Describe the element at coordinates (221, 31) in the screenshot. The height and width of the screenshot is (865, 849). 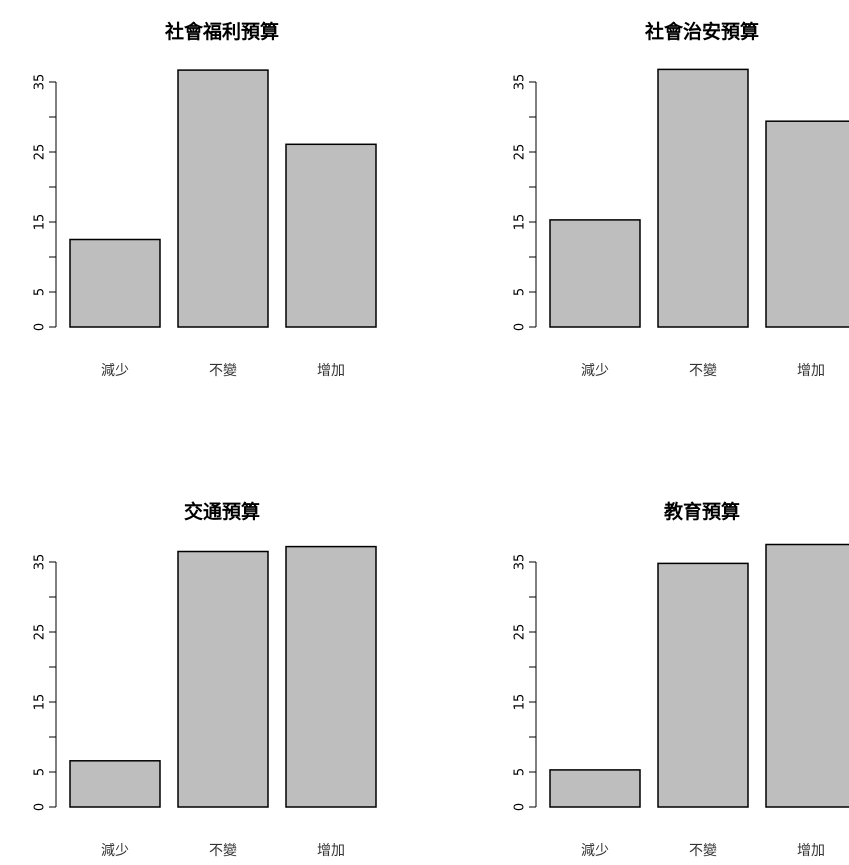
I see `chart-title: 社會福利預算` at that location.